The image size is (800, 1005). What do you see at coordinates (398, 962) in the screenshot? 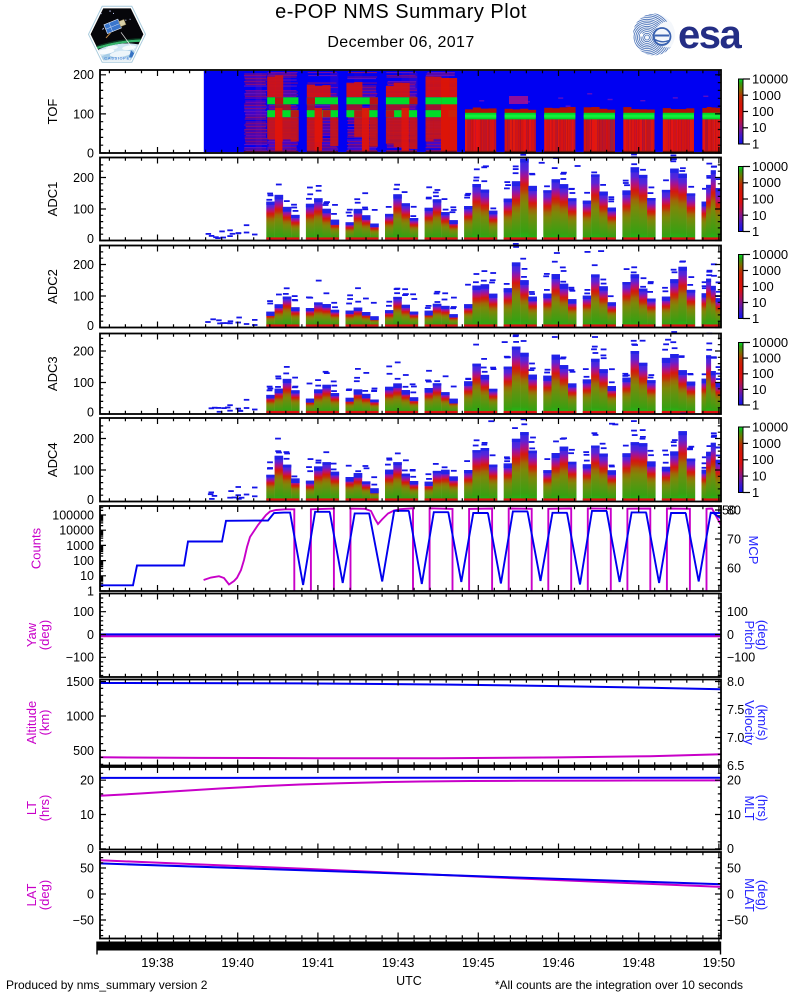
I see `svg-text: 19:43` at bounding box center [398, 962].